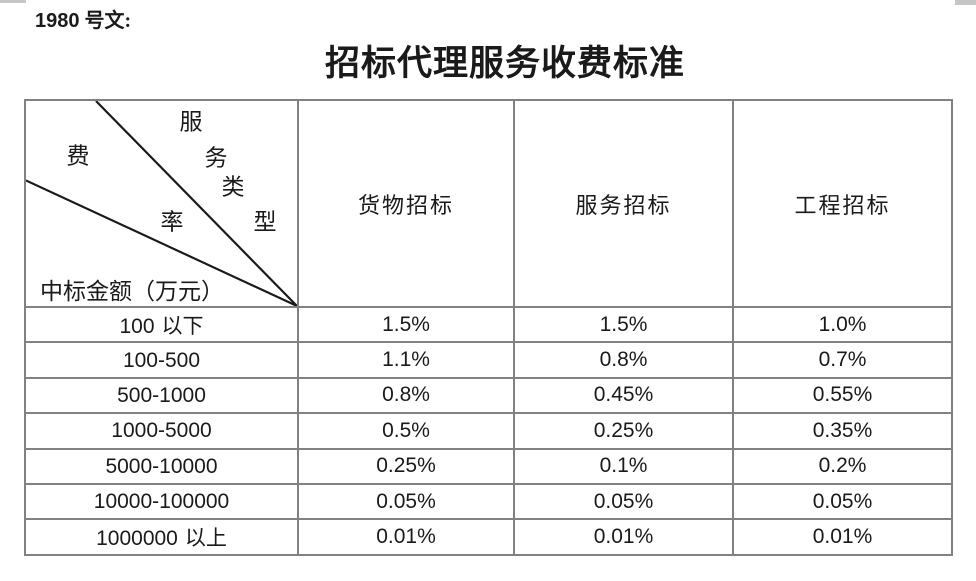 The width and height of the screenshot is (976, 581). I want to click on rate-cell-engineering: 0.7%, so click(842, 360).